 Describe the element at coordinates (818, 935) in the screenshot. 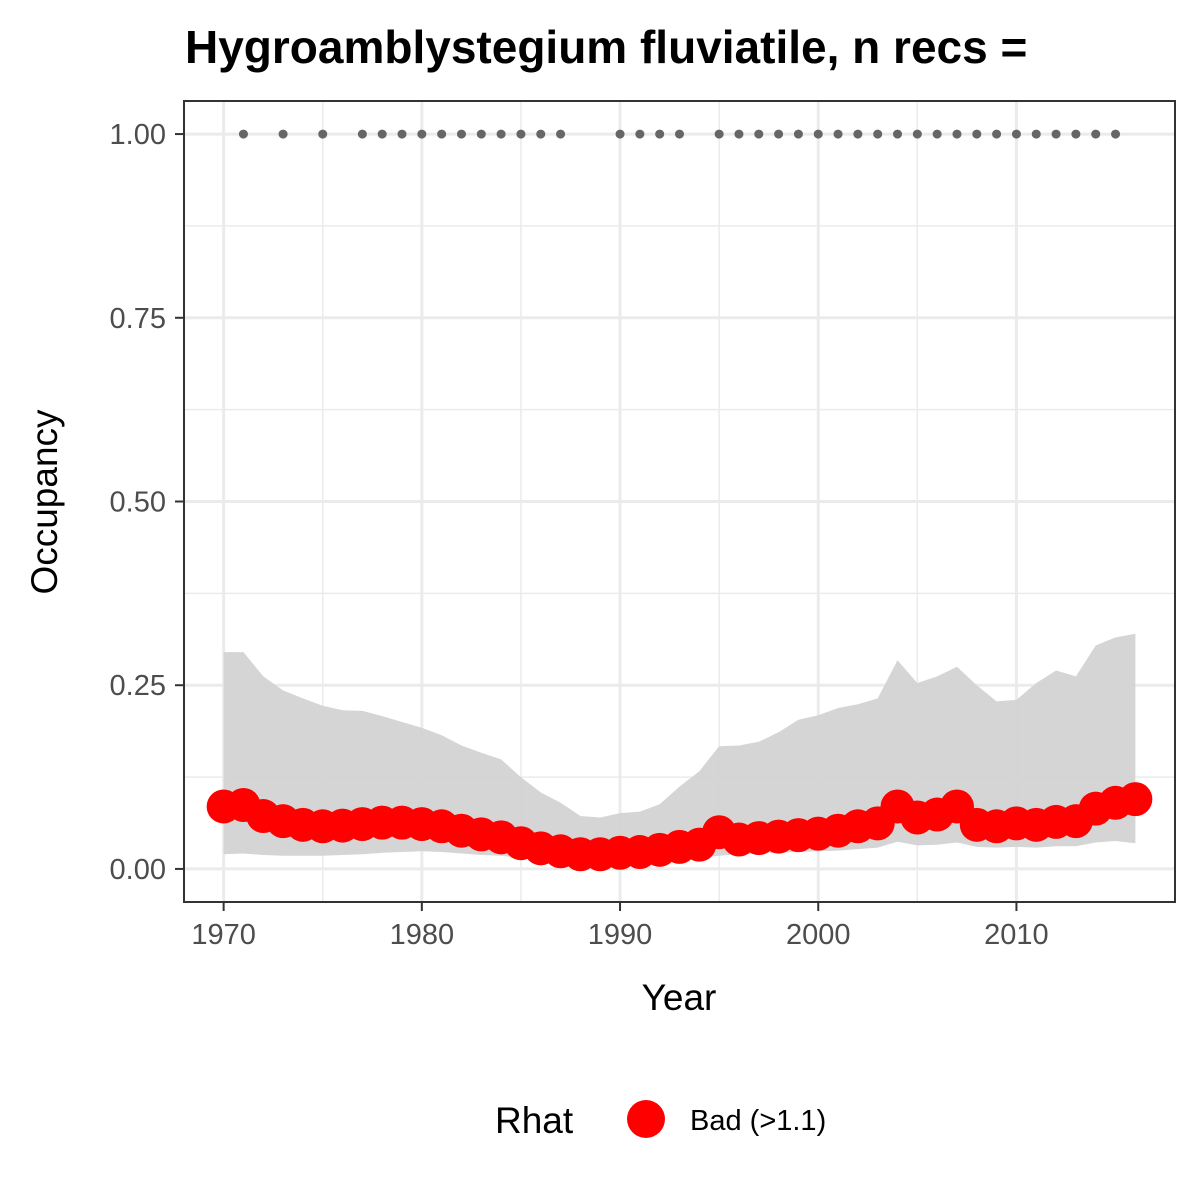

I see `x-tick-label: 2000` at that location.